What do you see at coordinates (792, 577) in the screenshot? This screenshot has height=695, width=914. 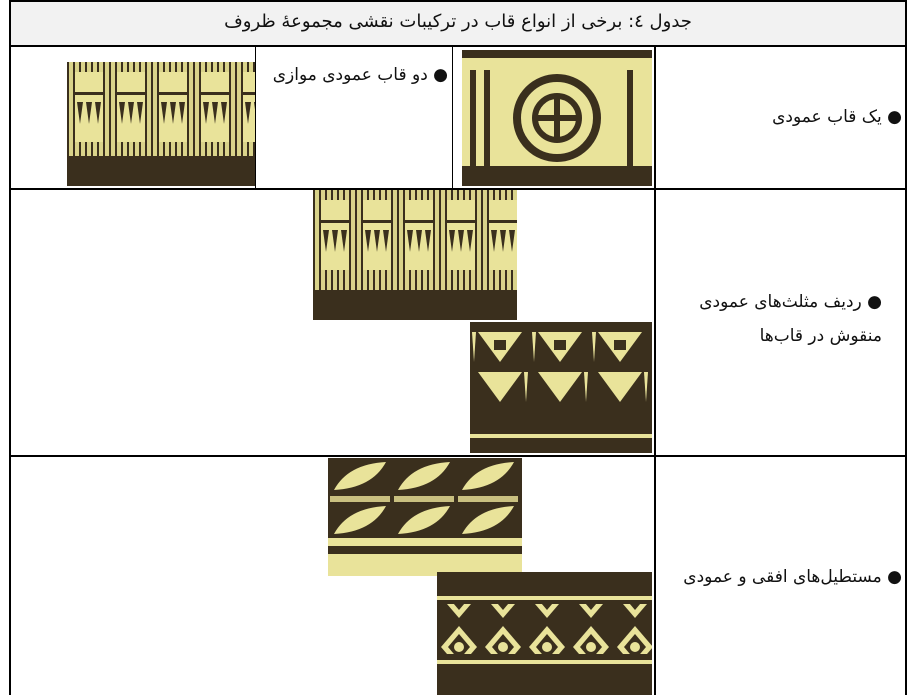 I see `row-label: ● مستطیل‌های افقی و عمودی` at bounding box center [792, 577].